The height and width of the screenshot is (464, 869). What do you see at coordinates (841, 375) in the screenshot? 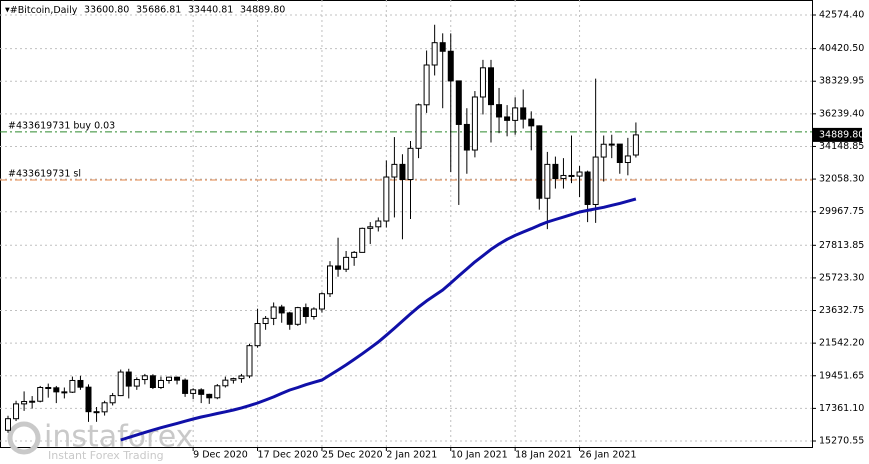
I see `y-tick-label: 19451.65` at bounding box center [841, 375].